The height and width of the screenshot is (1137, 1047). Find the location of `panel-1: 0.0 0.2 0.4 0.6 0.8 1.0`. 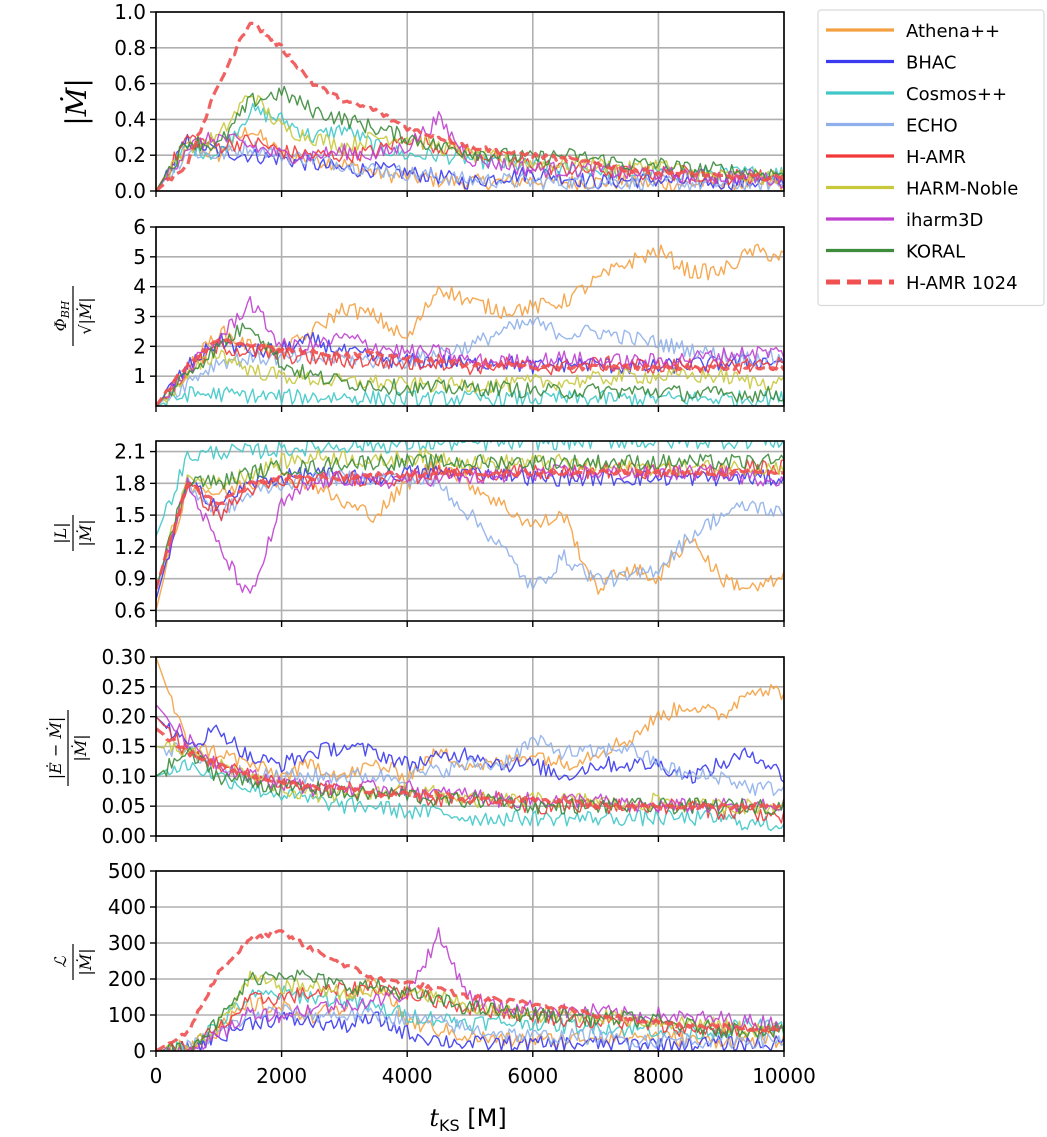

panel-1: 0.0 0.2 0.4 0.6 0.8 1.0 is located at coordinates (449, 101).